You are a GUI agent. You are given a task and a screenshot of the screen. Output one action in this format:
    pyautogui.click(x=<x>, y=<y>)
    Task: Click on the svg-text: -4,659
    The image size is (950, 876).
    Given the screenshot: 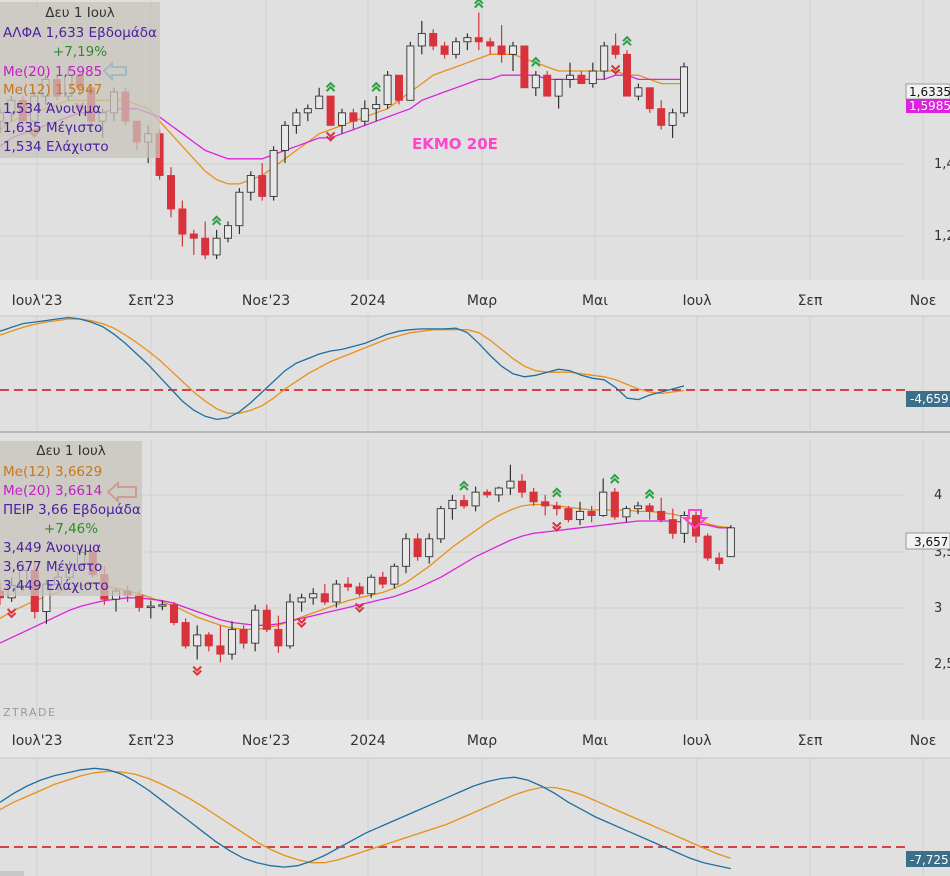 What is the action you would take?
    pyautogui.click(x=929, y=399)
    